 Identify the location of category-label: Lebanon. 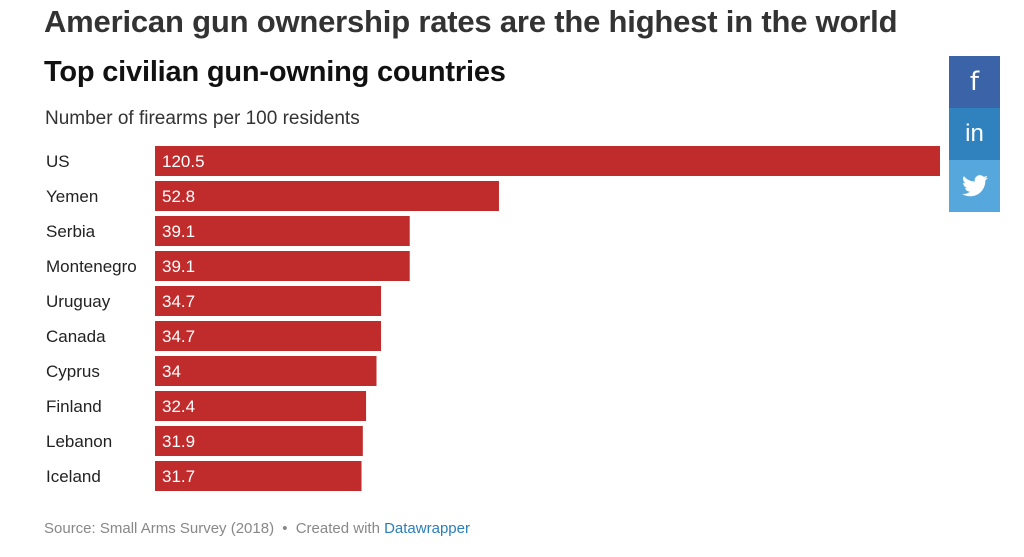
(79, 441).